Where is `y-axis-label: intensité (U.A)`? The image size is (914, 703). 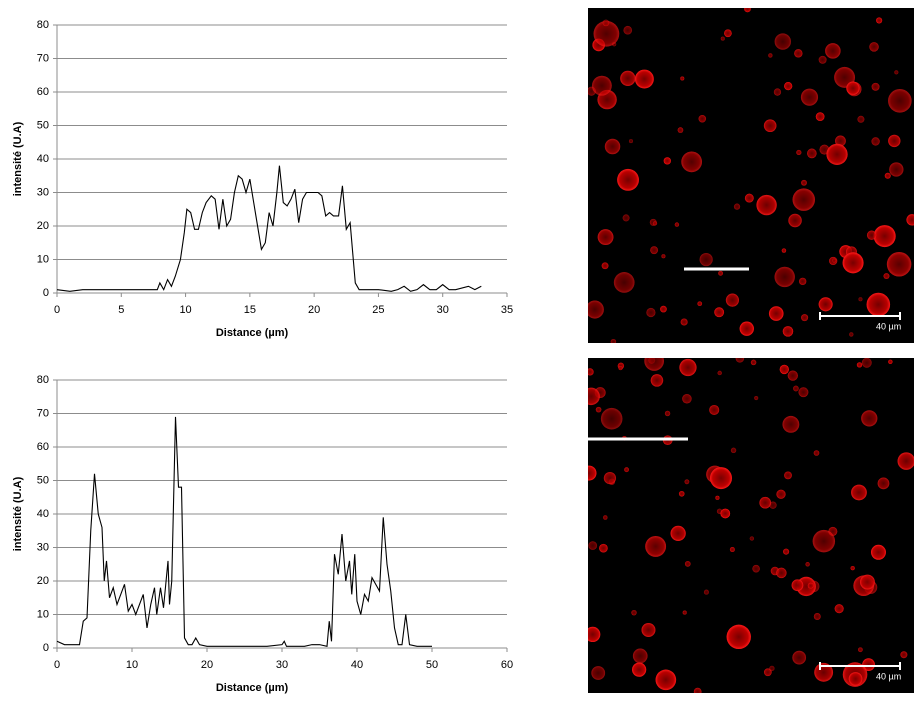
y-axis-label: intensité (U.A) is located at coordinates (18, 158).